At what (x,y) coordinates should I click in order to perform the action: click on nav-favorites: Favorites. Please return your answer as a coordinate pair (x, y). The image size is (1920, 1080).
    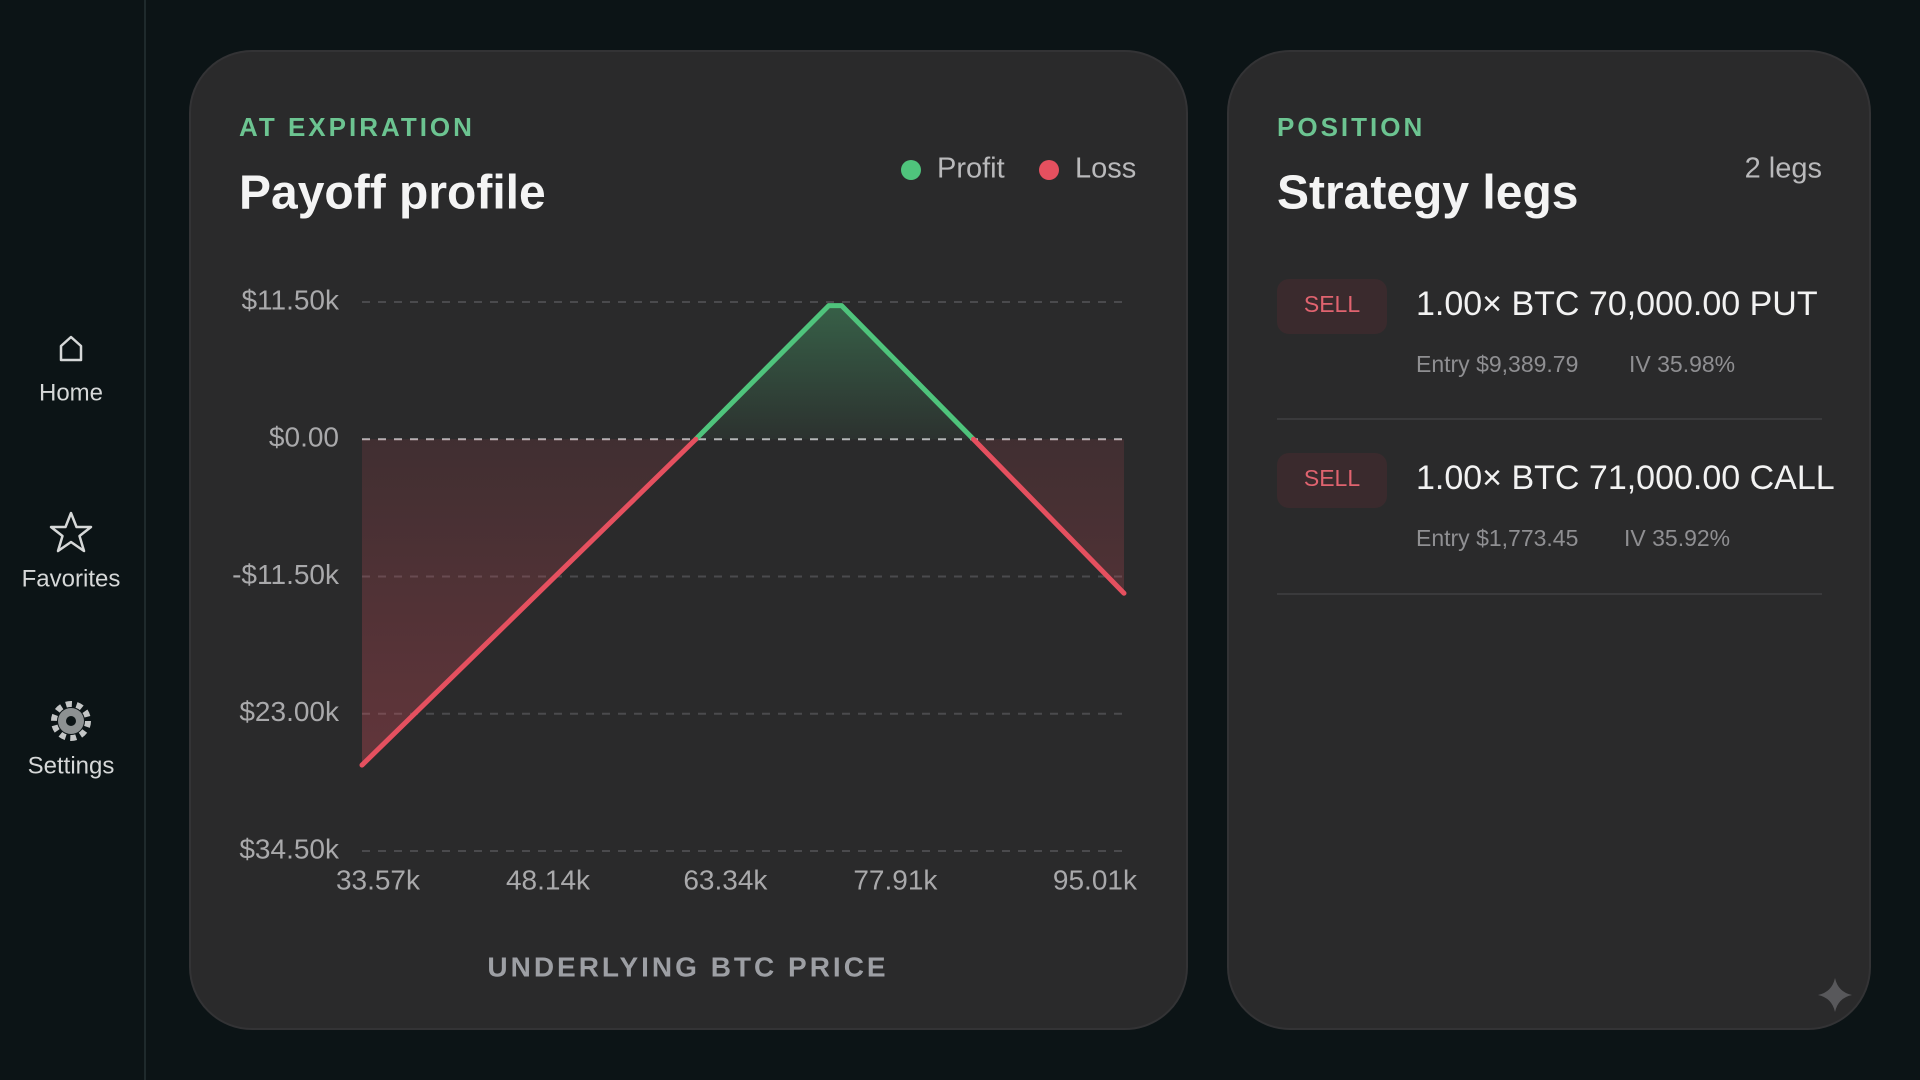
    Looking at the image, I should click on (71, 551).